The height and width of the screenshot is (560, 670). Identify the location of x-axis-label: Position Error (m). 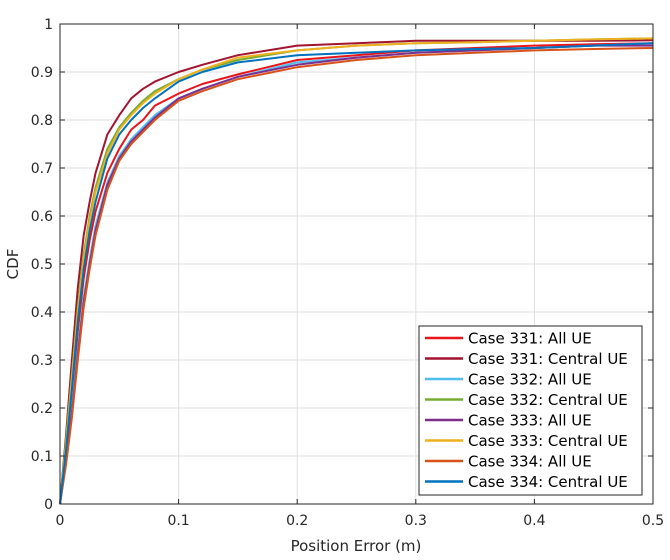
(356, 546).